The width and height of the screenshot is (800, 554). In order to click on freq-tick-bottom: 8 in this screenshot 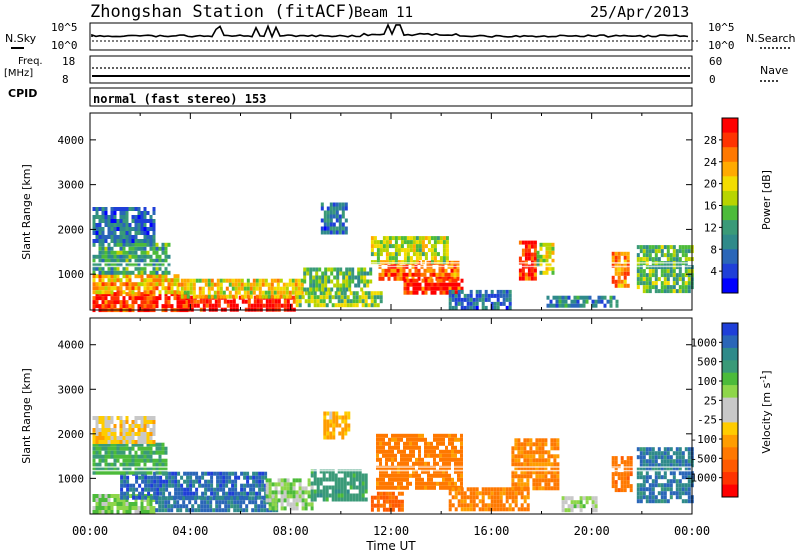, I will do `click(65, 79)`.